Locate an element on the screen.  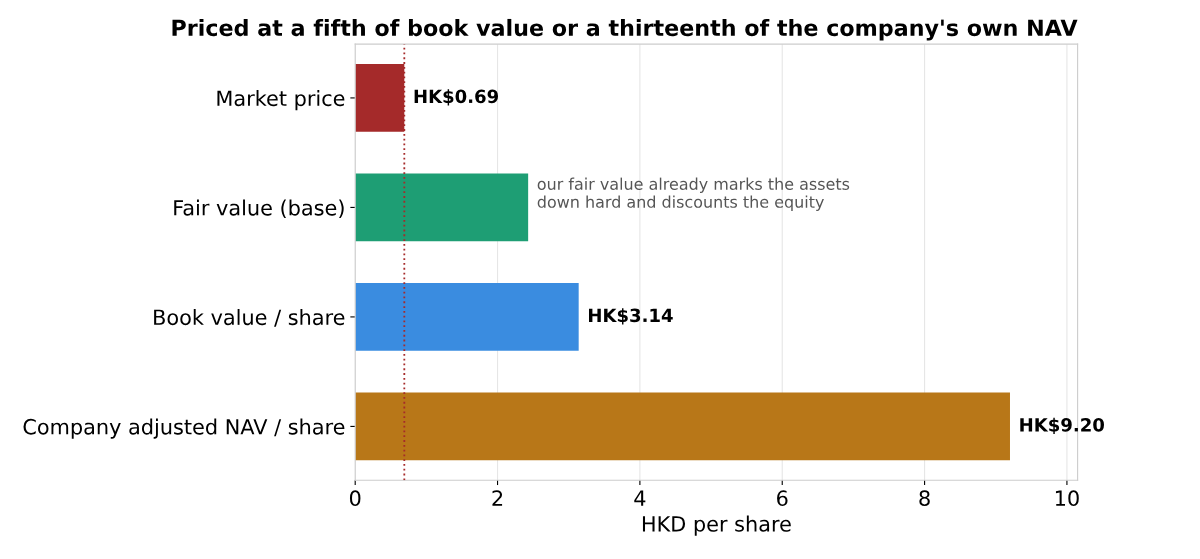
y-tick-label: Book value / share is located at coordinates (249, 318).